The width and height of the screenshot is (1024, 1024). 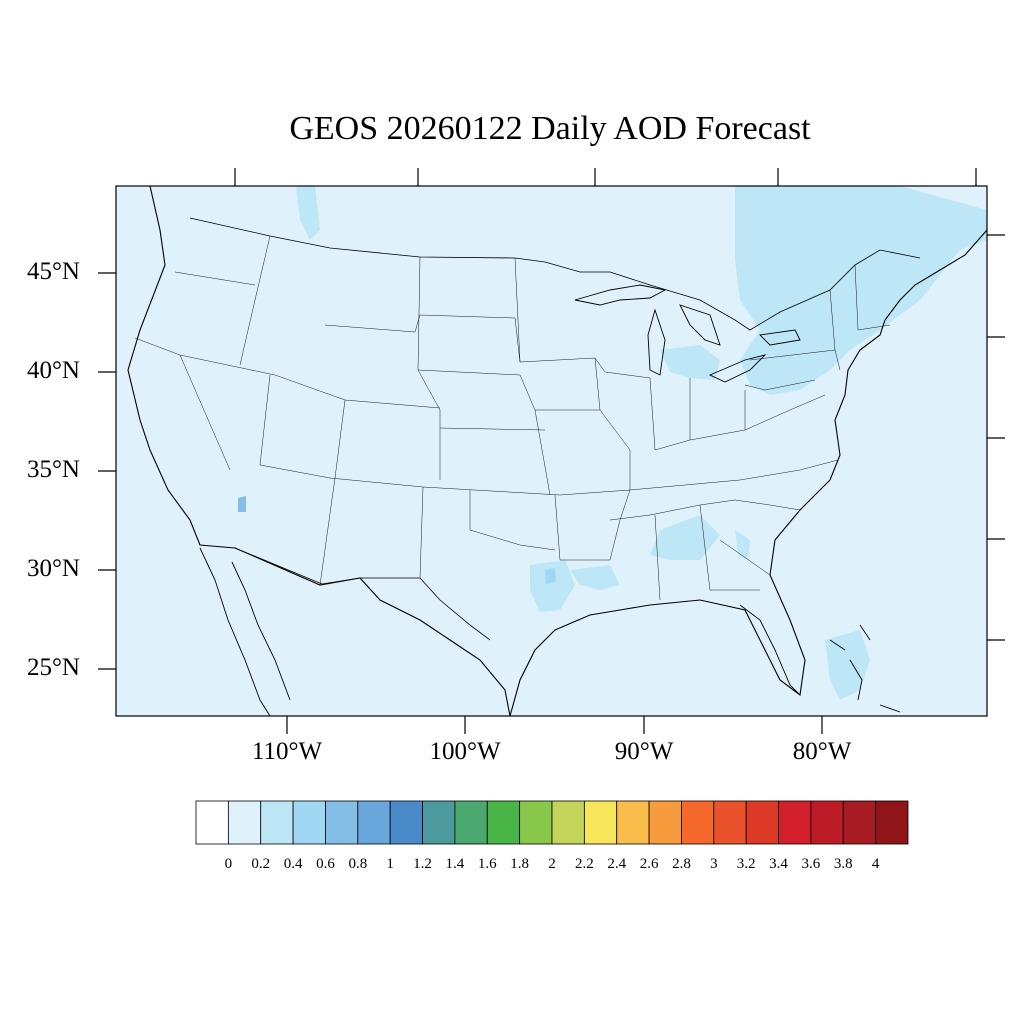 What do you see at coordinates (847, 665) in the screenshot?
I see `aod-region-bahamas` at bounding box center [847, 665].